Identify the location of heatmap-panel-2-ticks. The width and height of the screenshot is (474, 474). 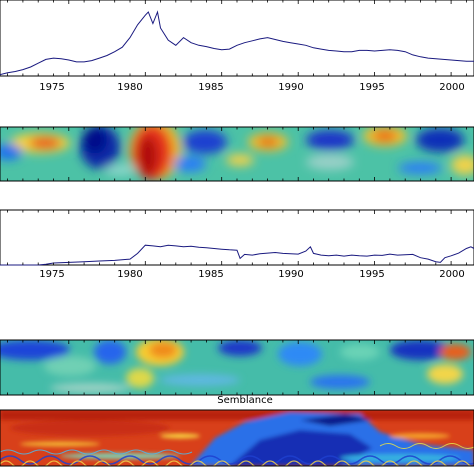
(237, 154).